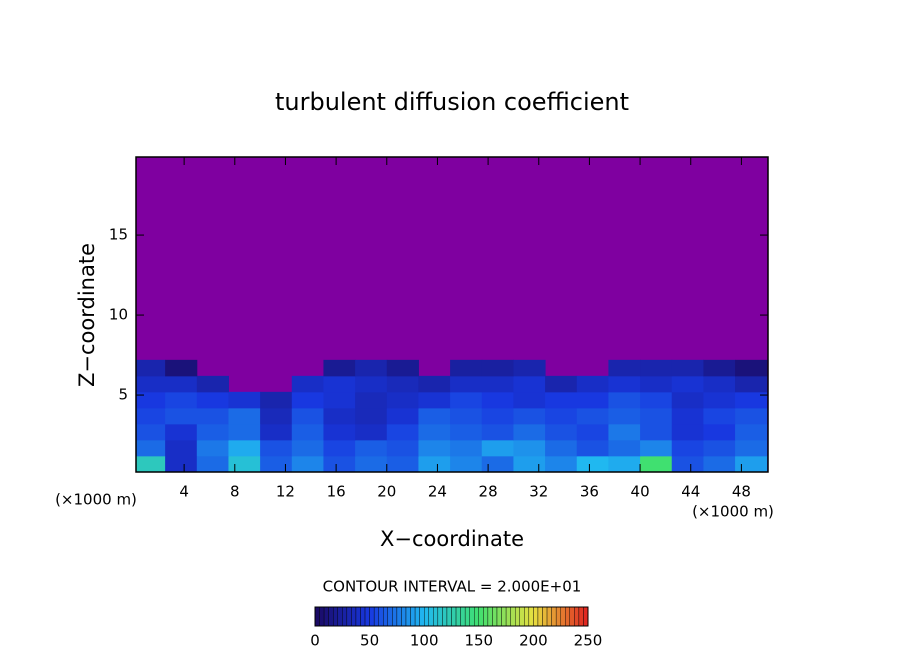 The width and height of the screenshot is (904, 654). Describe the element at coordinates (285, 492) in the screenshot. I see `x-tick-label: 12` at that location.